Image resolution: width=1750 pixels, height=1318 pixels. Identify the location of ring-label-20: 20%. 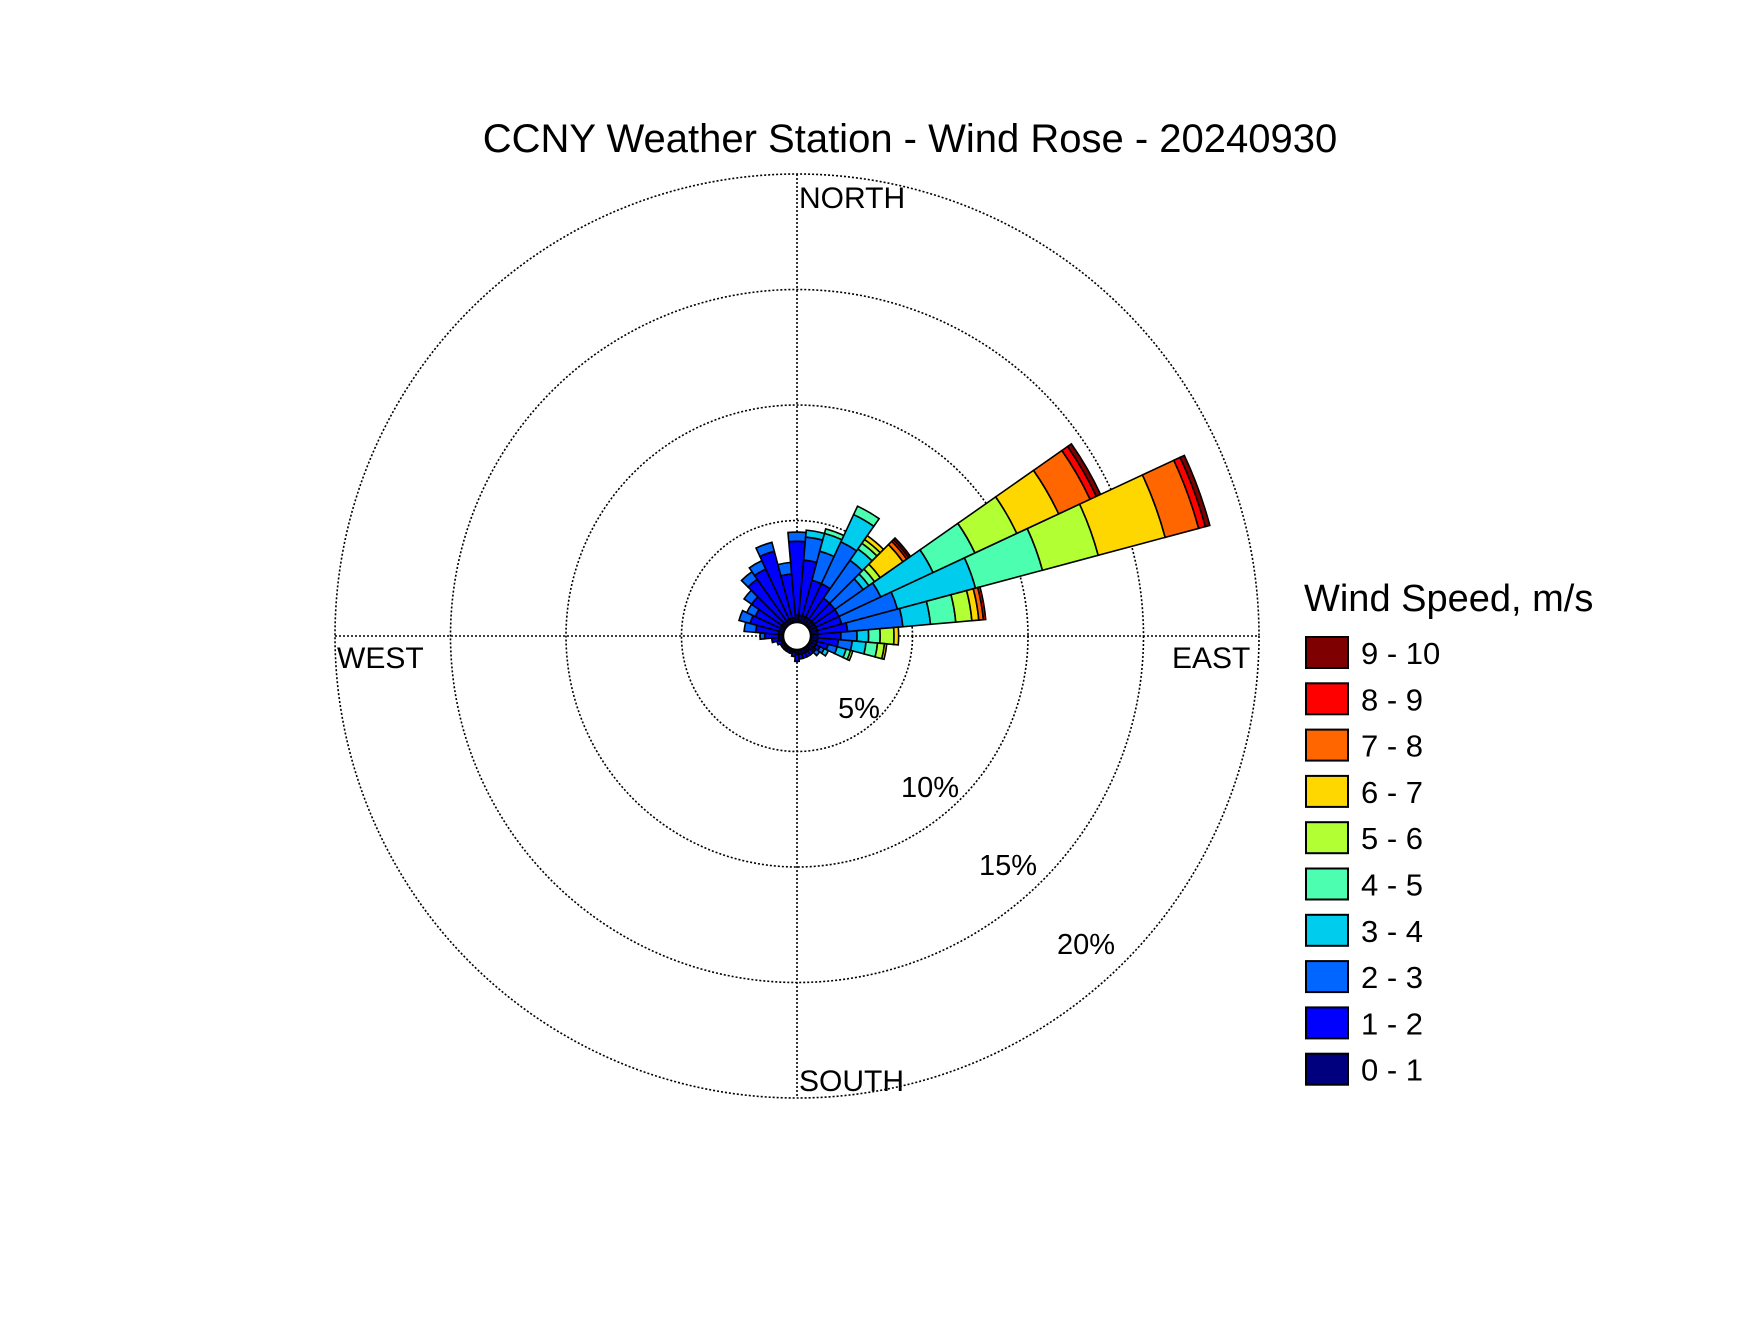
(1086, 945).